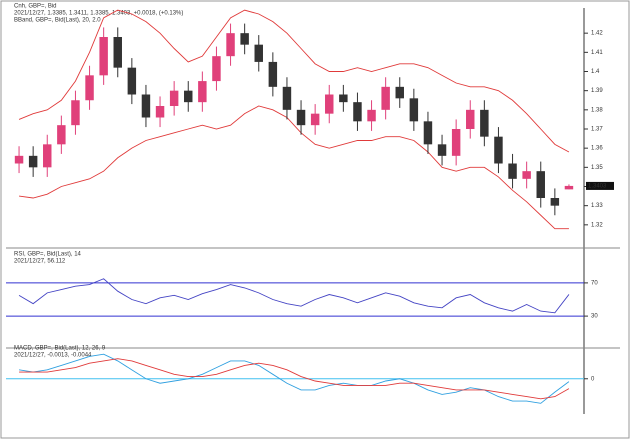  I want to click on last-price-box, so click(600, 185).